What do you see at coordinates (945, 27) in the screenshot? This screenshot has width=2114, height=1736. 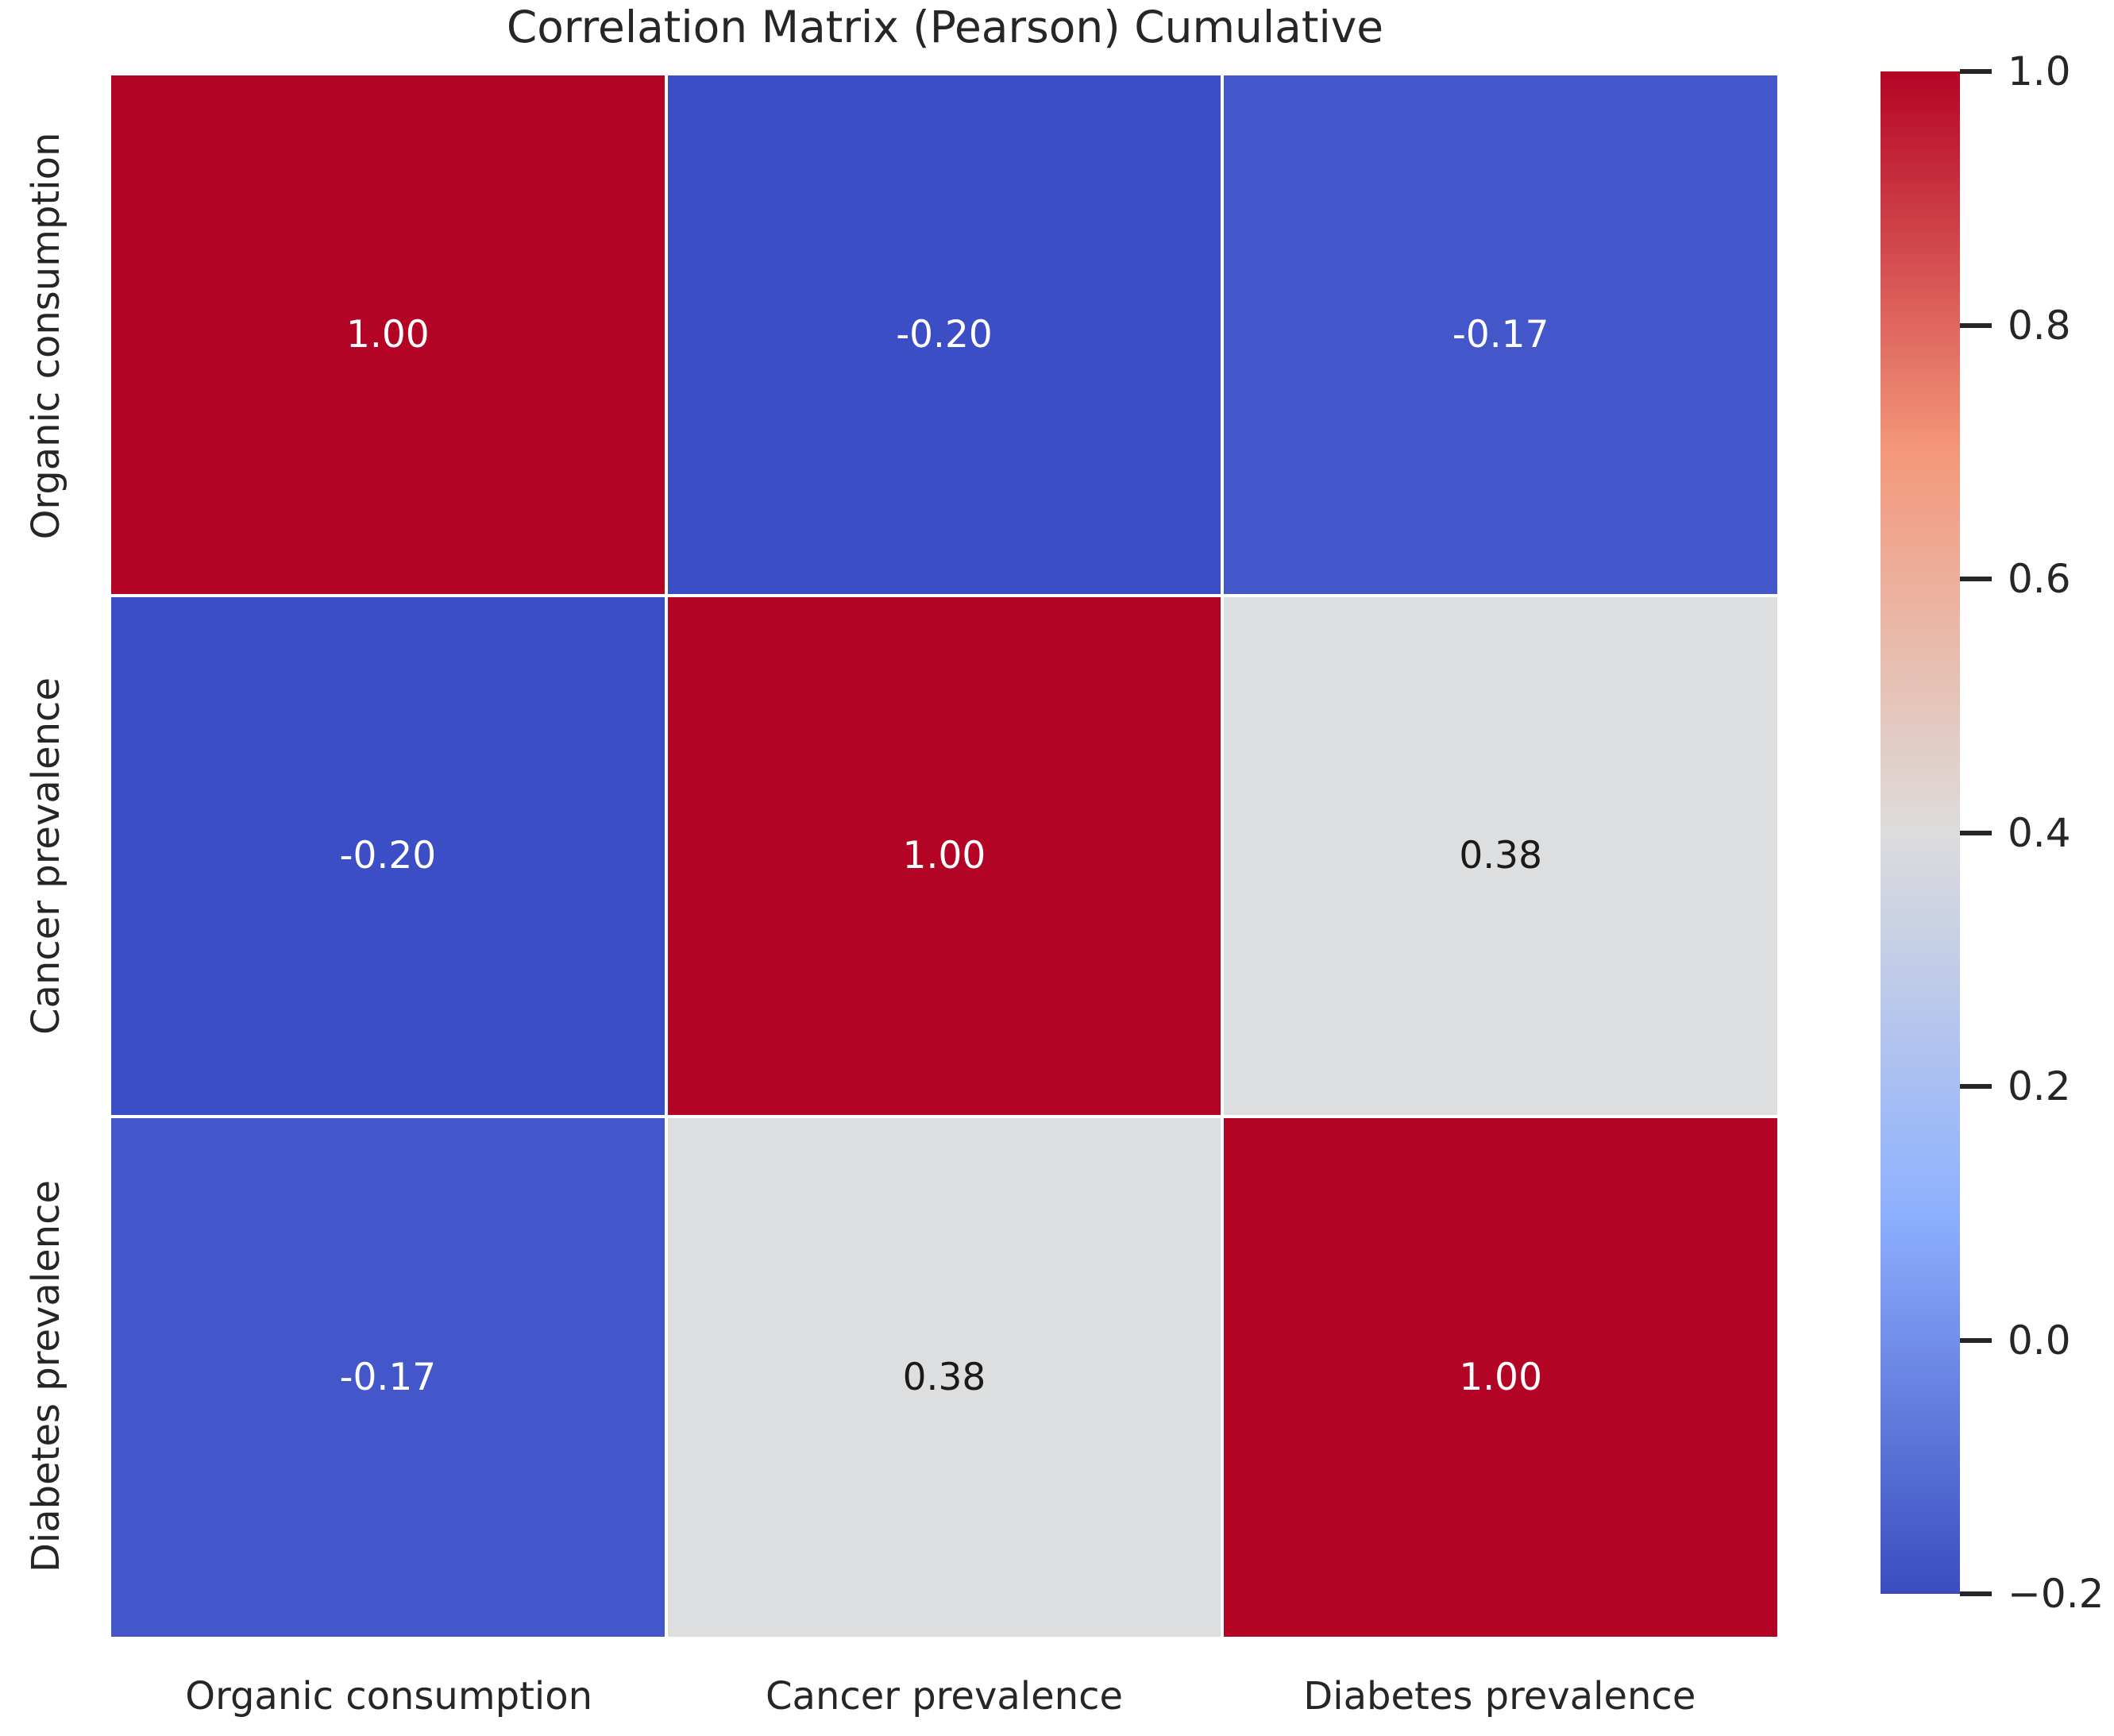 I see `chart-title: Correlation Matrix (Pearson) Cumulative` at bounding box center [945, 27].